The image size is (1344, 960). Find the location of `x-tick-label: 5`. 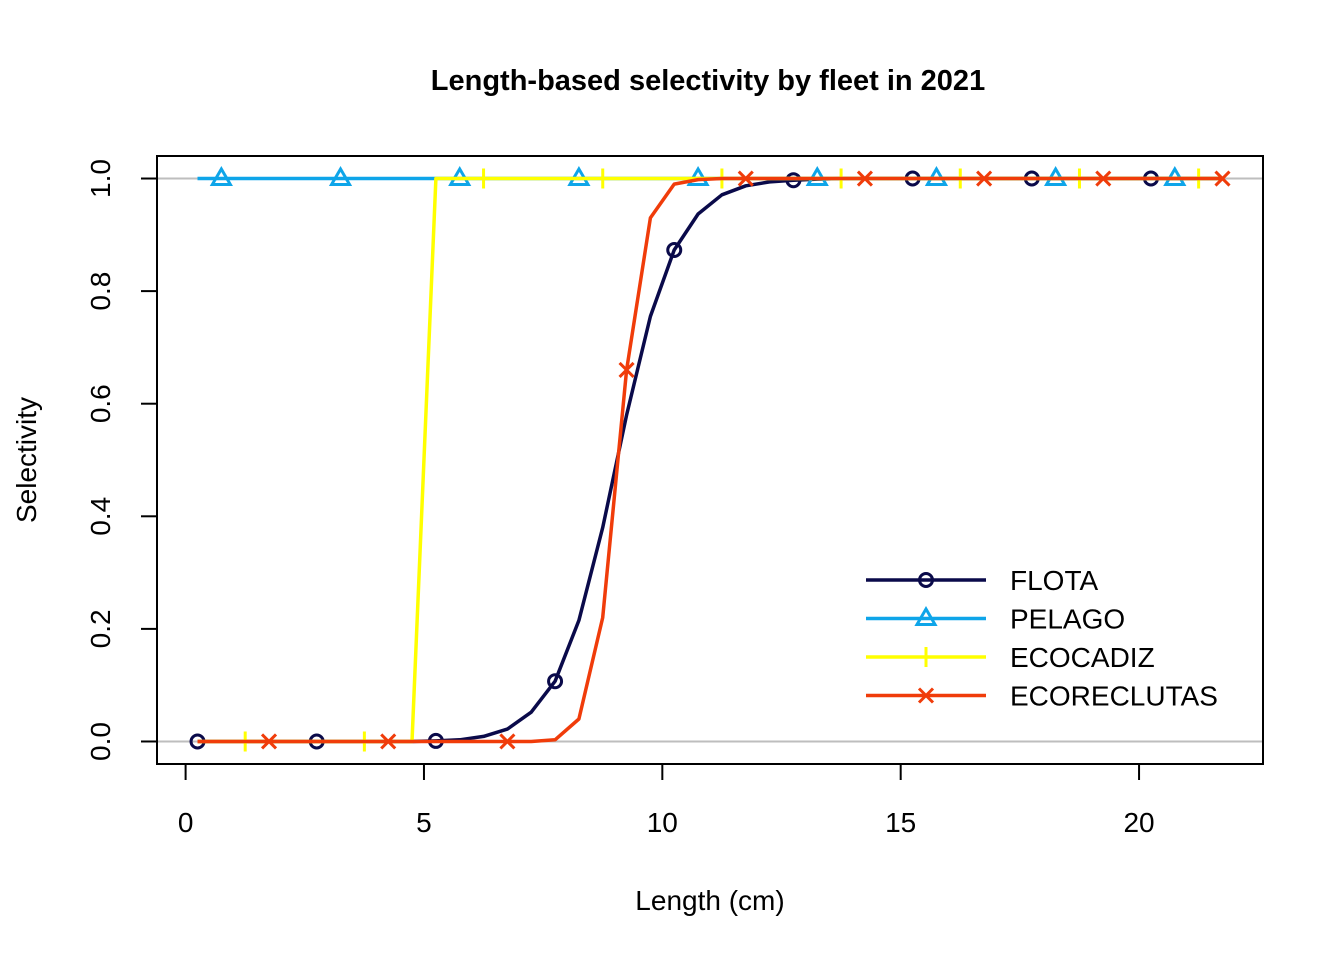

x-tick-label: 5 is located at coordinates (424, 822).